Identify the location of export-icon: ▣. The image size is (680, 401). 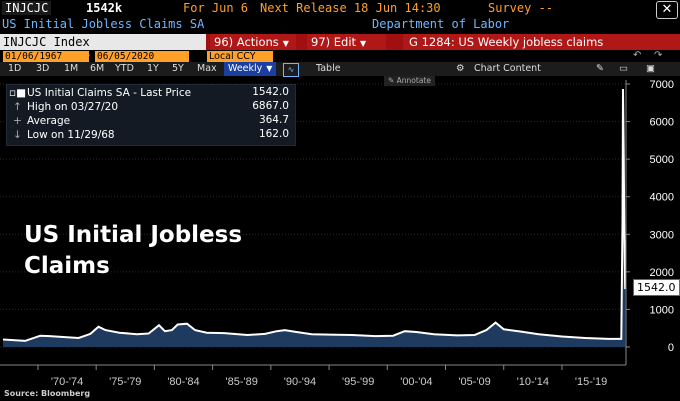
(650, 68).